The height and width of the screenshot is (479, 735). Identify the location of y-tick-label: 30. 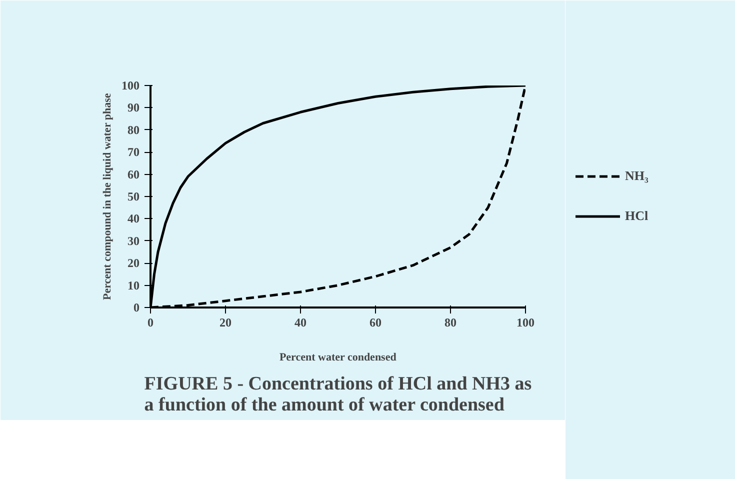
(134, 241).